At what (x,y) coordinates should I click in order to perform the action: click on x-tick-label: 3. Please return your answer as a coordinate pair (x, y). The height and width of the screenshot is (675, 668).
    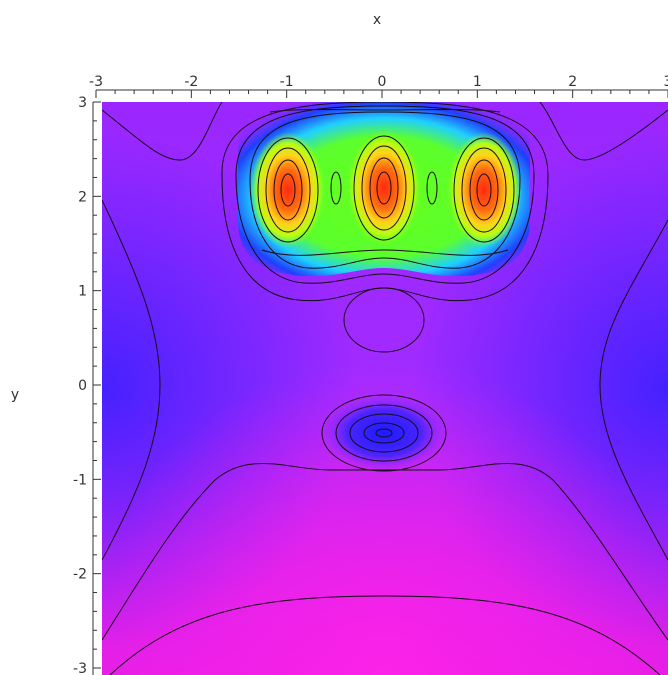
    Looking at the image, I should click on (666, 82).